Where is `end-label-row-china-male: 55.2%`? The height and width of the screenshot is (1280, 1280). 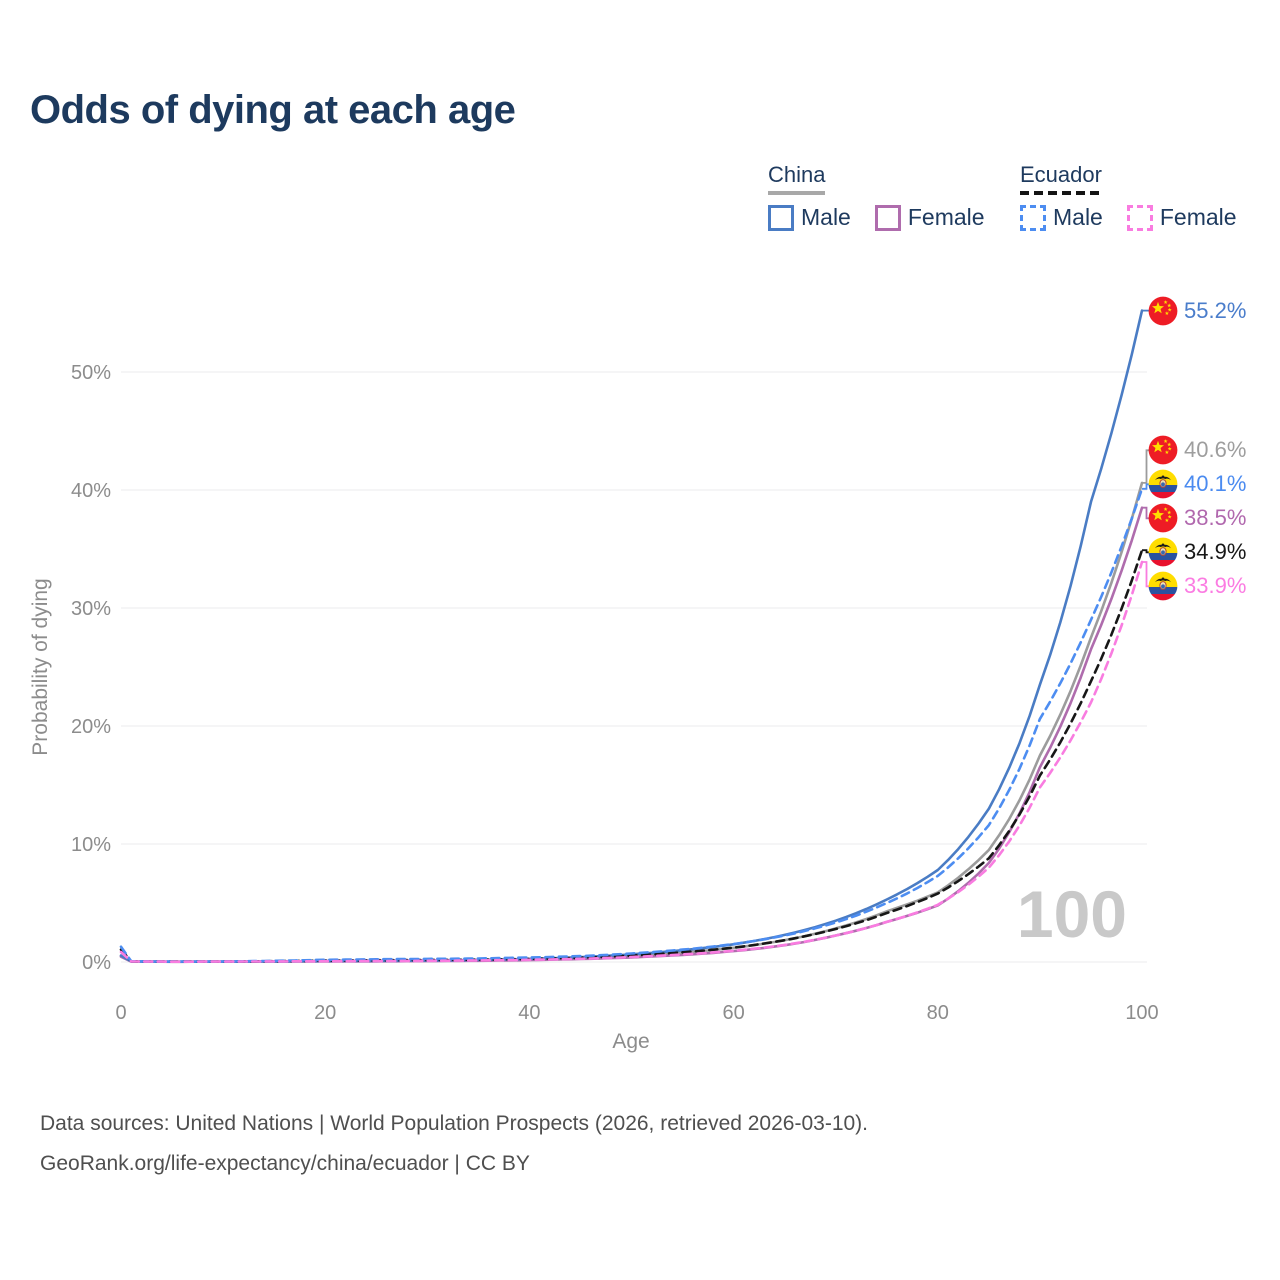 end-label-row-china-male: 55.2% is located at coordinates (1197, 311).